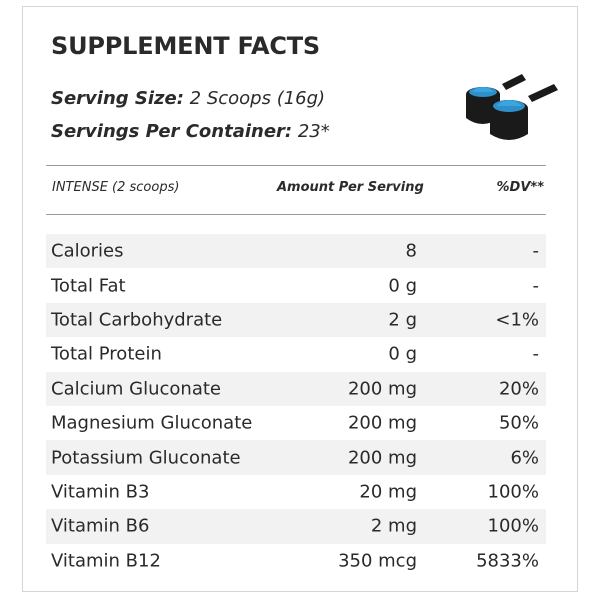 The image size is (600, 600). Describe the element at coordinates (507, 561) in the screenshot. I see `nutrient-dv: 5833%` at that location.